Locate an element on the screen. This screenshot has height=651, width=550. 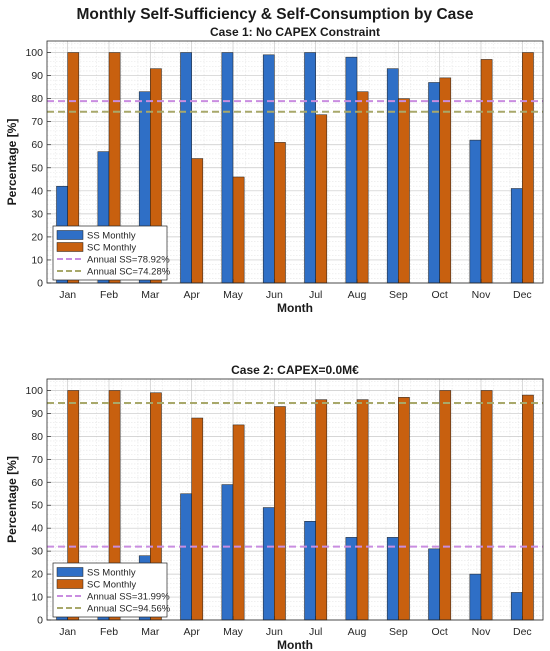
chart-title: Case 2: CAPEX=0.0M€ is located at coordinates (295, 370).